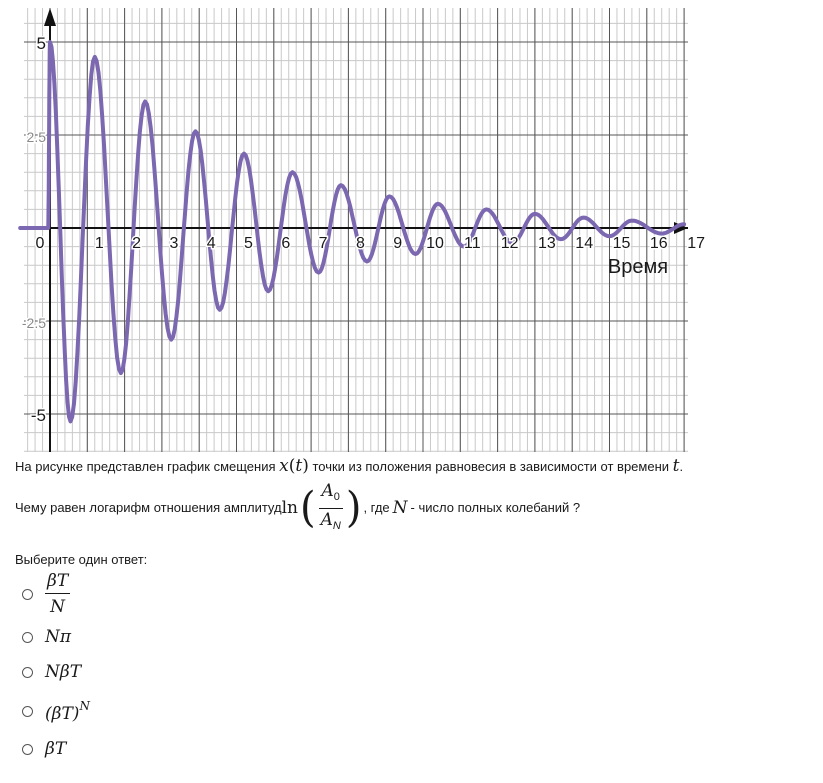  Describe the element at coordinates (248, 243) in the screenshot. I see `x-tick-label: 5` at that location.